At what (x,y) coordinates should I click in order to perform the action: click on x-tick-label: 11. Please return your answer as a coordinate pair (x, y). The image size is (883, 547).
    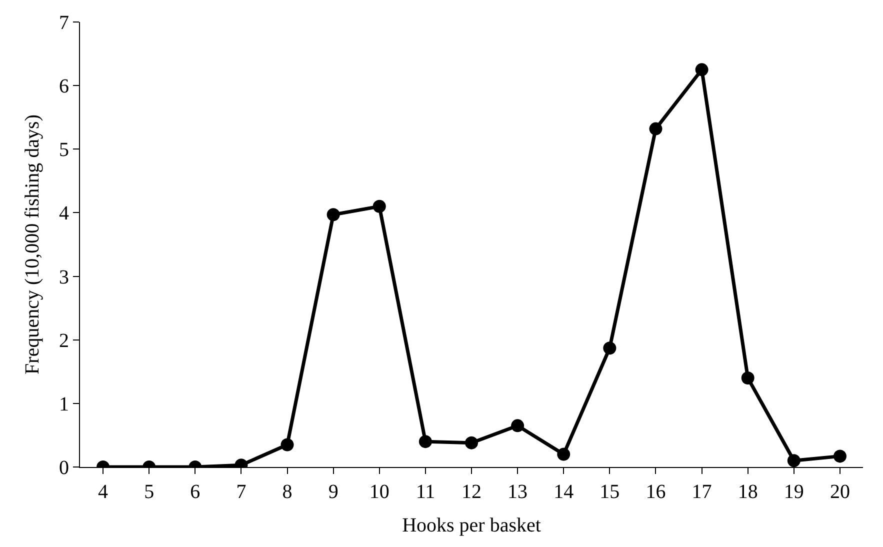
    Looking at the image, I should click on (426, 492).